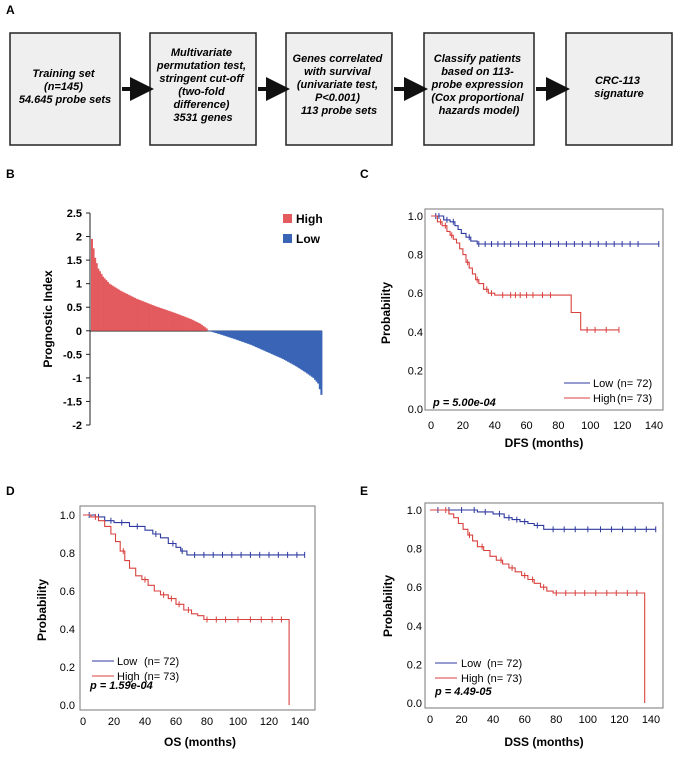 This screenshot has width=680, height=759. What do you see at coordinates (543, 742) in the screenshot?
I see `x-axis-label: DSS (months)` at bounding box center [543, 742].